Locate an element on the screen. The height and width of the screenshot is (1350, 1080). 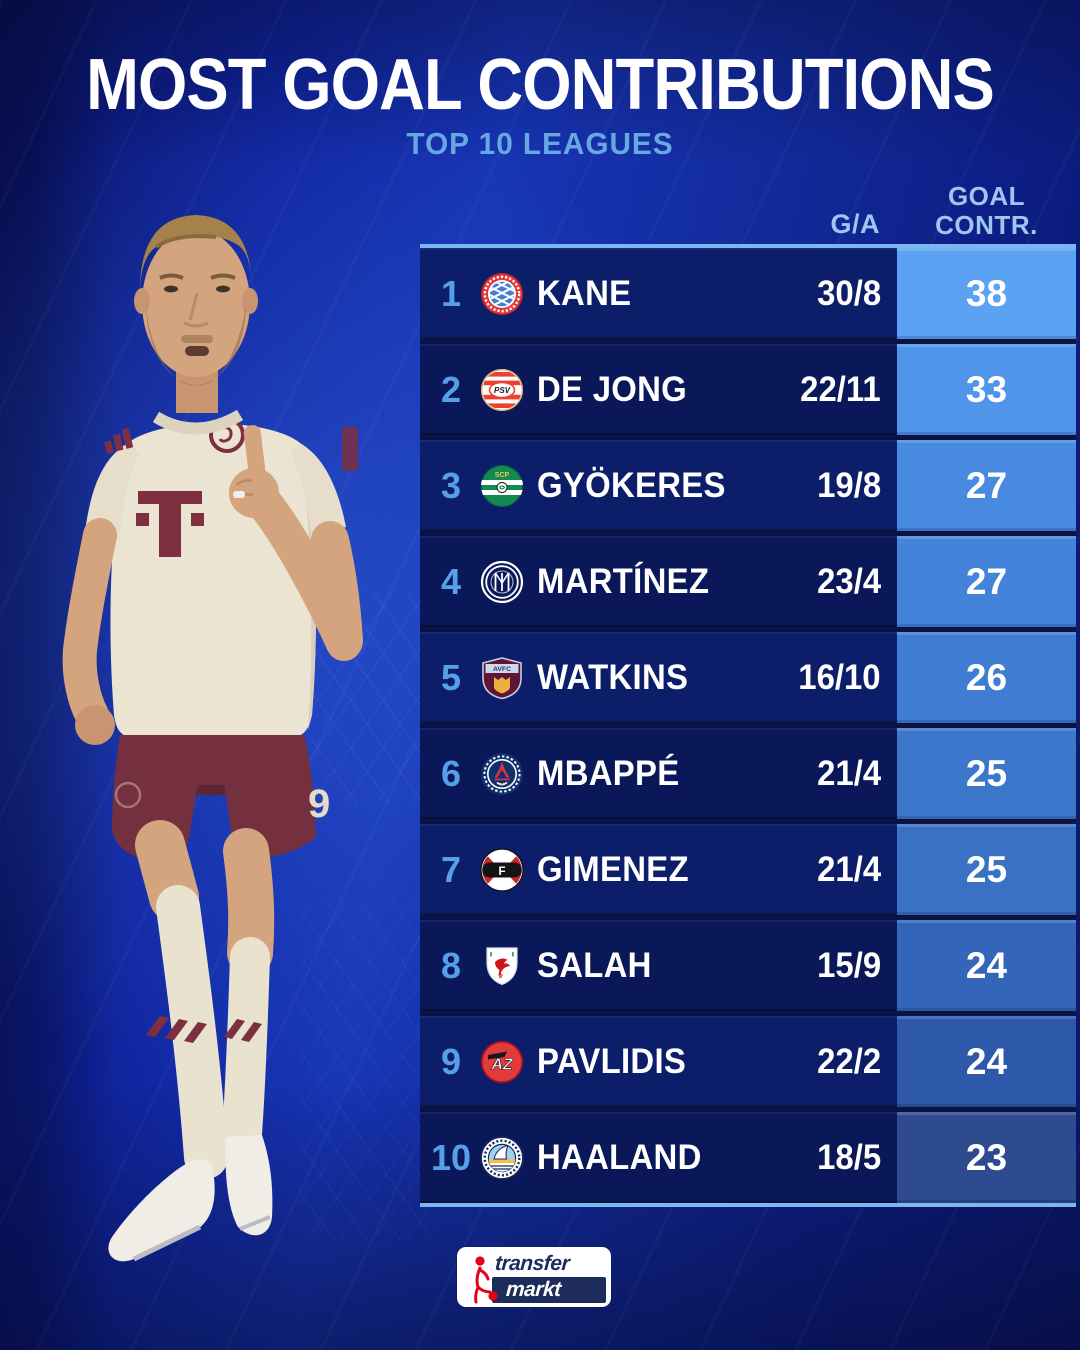
ga-value: 15/9 is located at coordinates (849, 965).